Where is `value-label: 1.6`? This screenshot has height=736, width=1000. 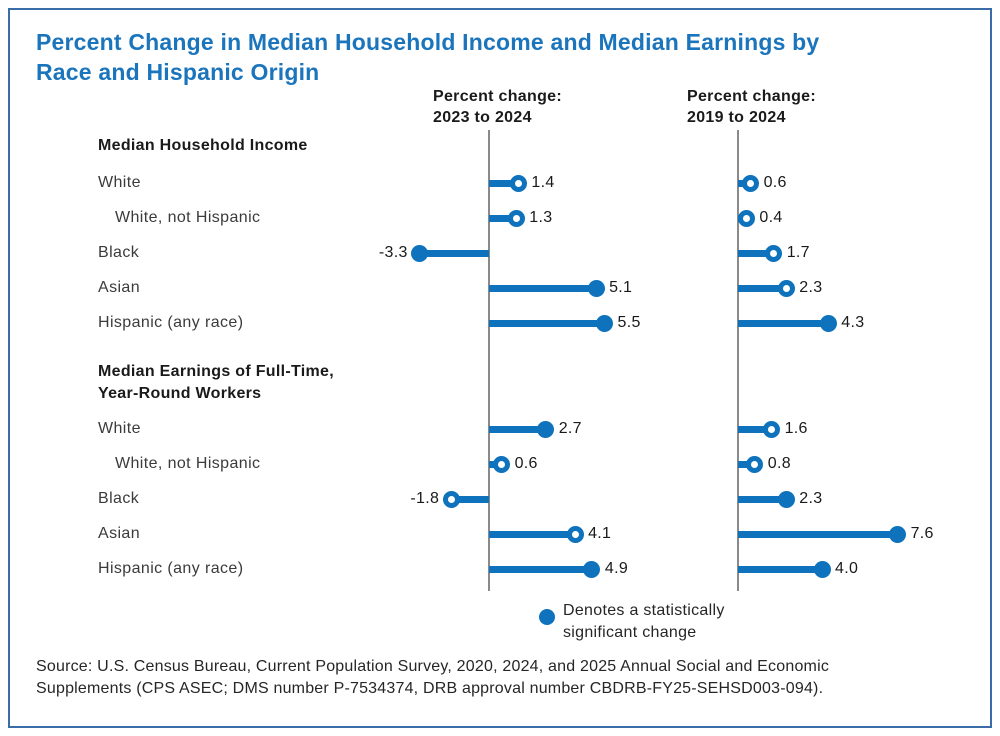 value-label: 1.6 is located at coordinates (796, 428).